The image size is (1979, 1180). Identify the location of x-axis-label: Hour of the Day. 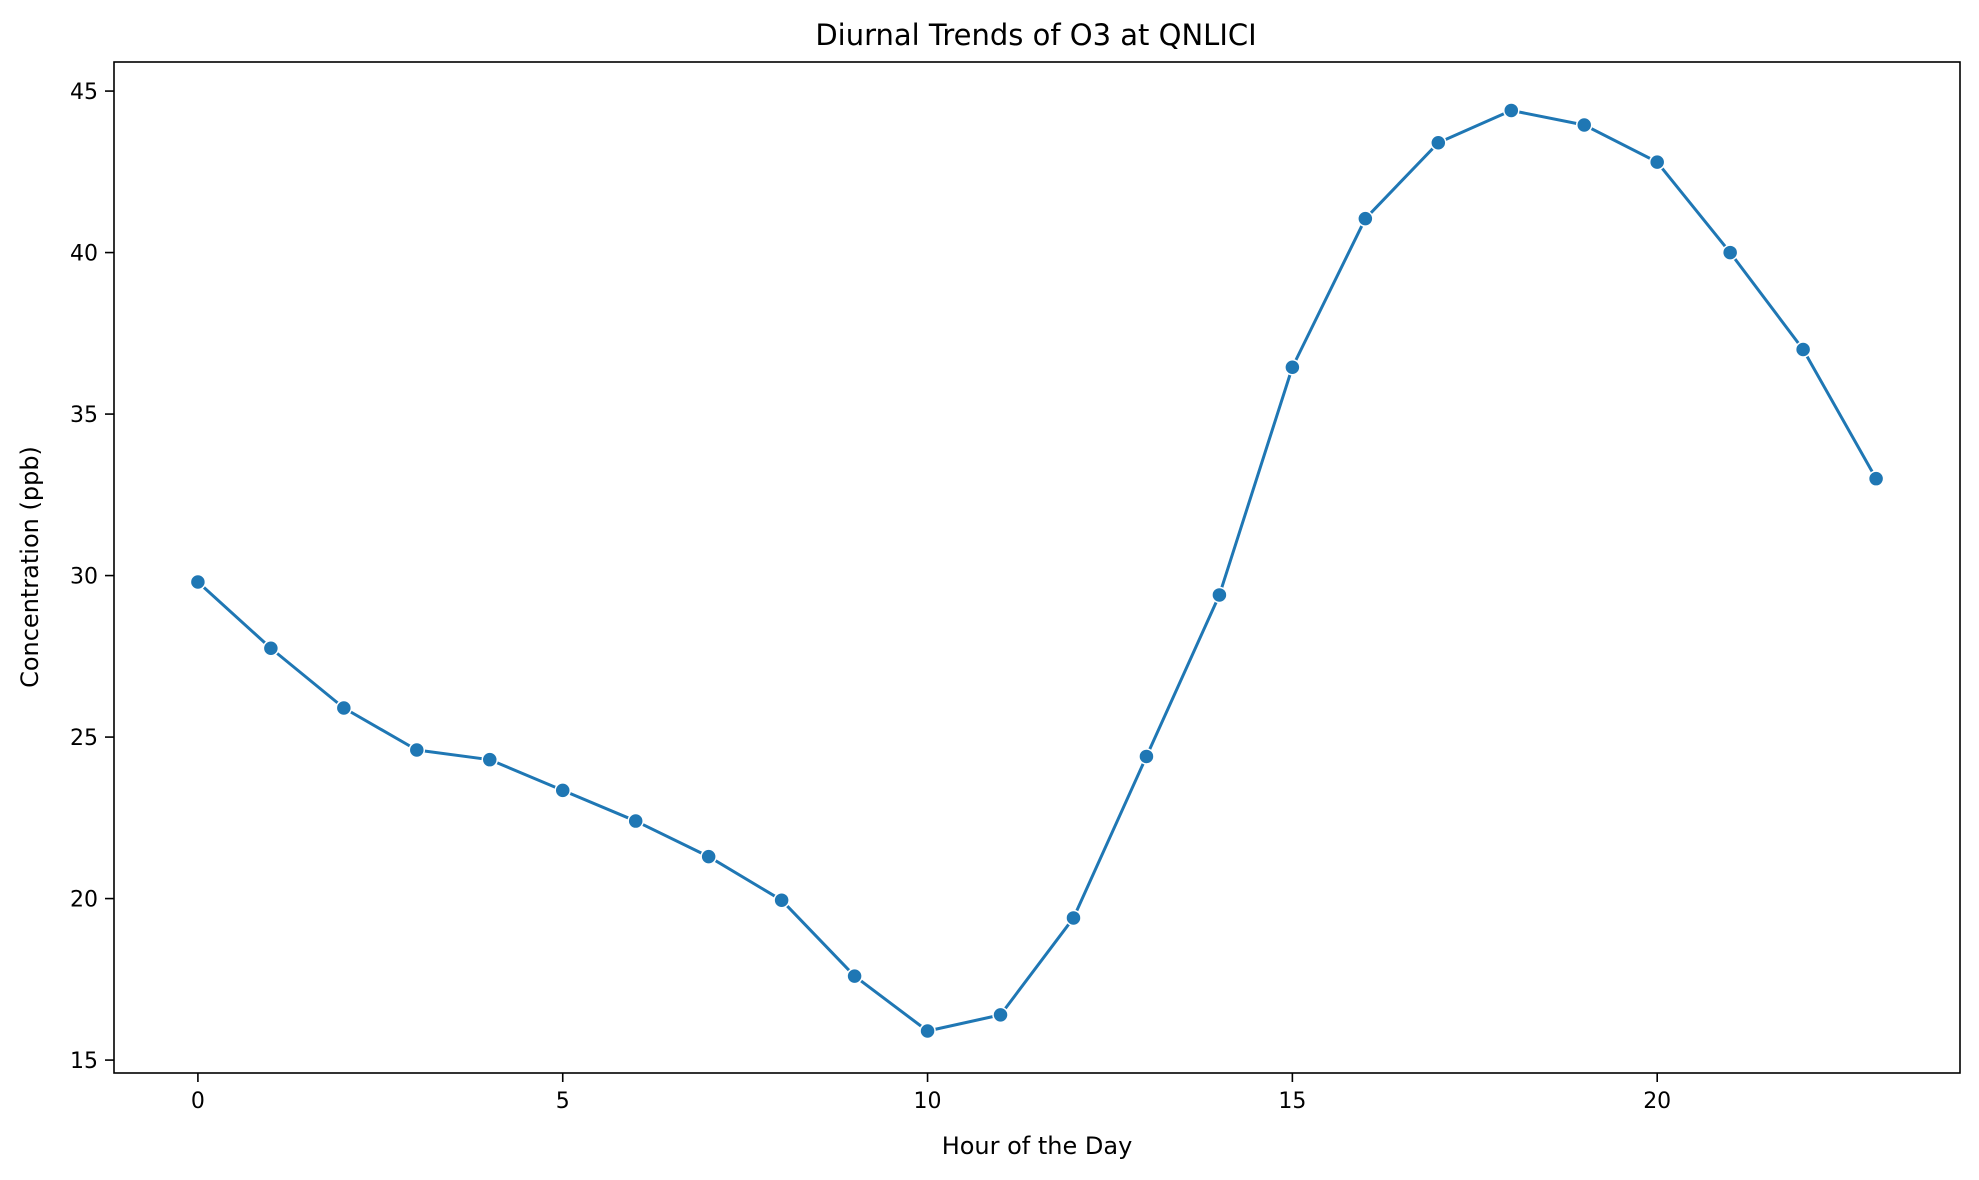
(1037, 1146).